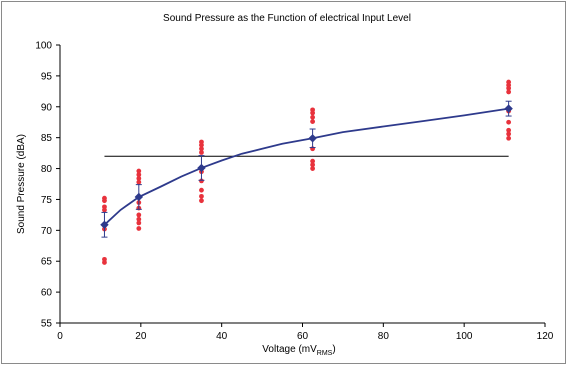 The image size is (569, 367). Describe the element at coordinates (47, 76) in the screenshot. I see `y-tick-label: 95` at that location.